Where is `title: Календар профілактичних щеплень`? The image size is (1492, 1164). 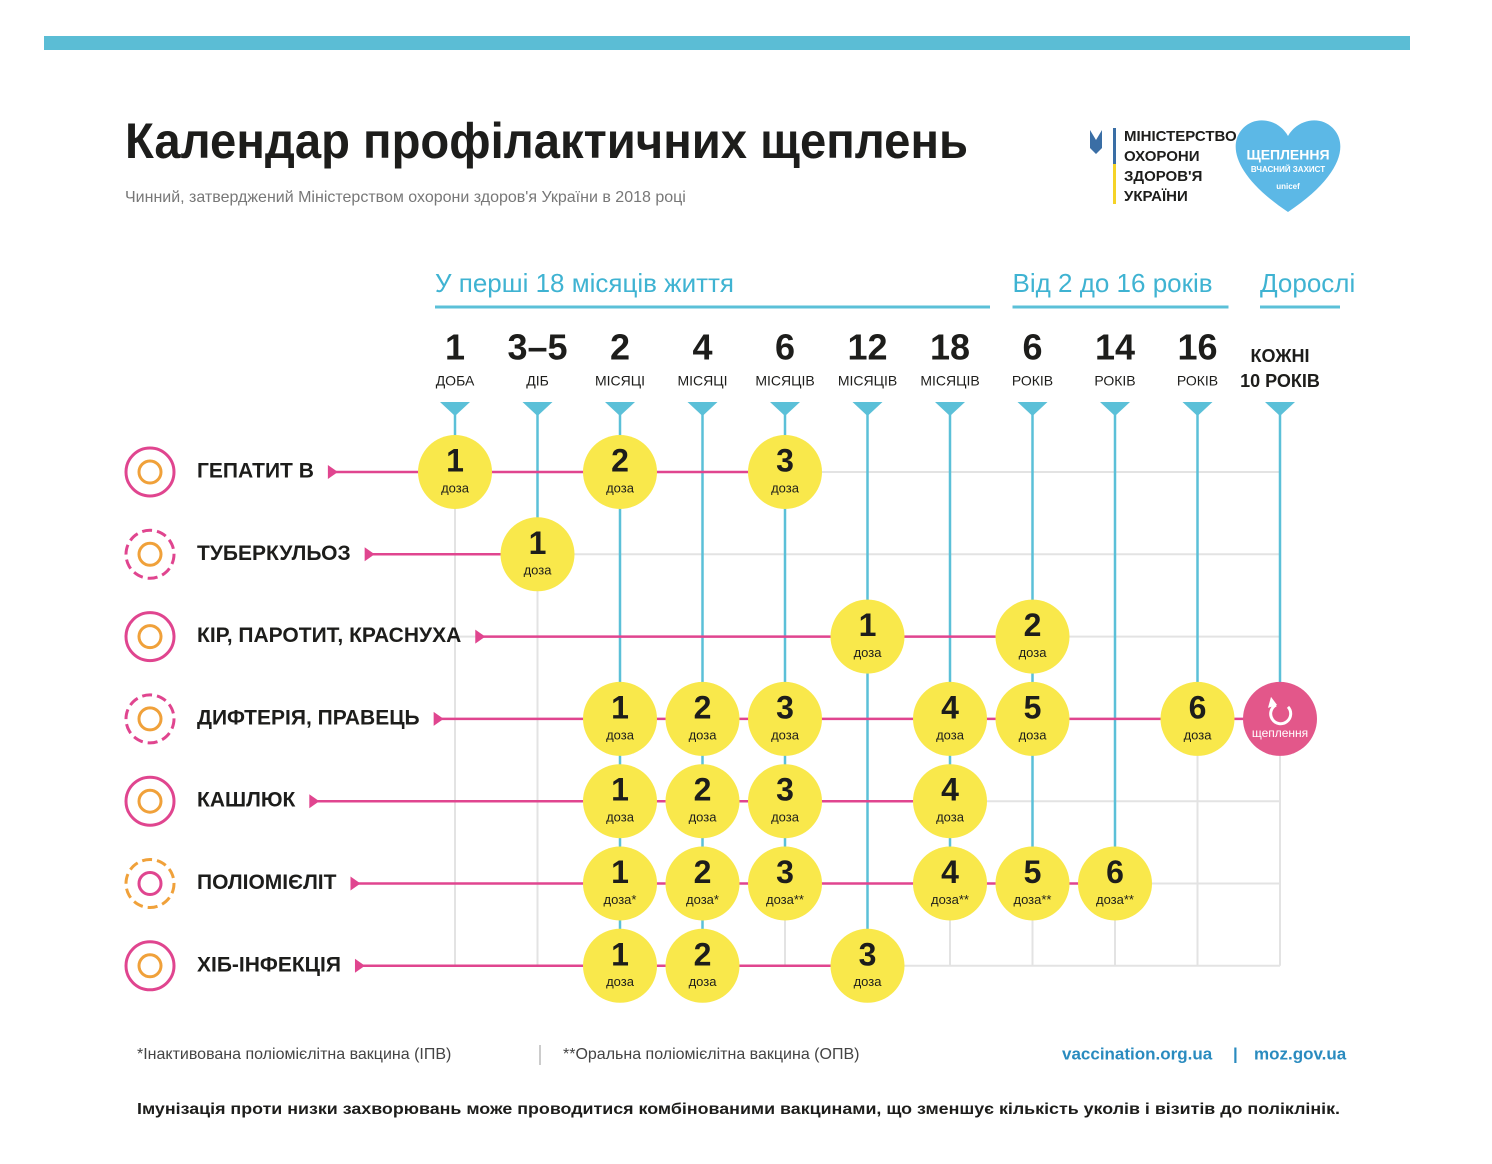 title: Календар профілактичних щеплень is located at coordinates (546, 141).